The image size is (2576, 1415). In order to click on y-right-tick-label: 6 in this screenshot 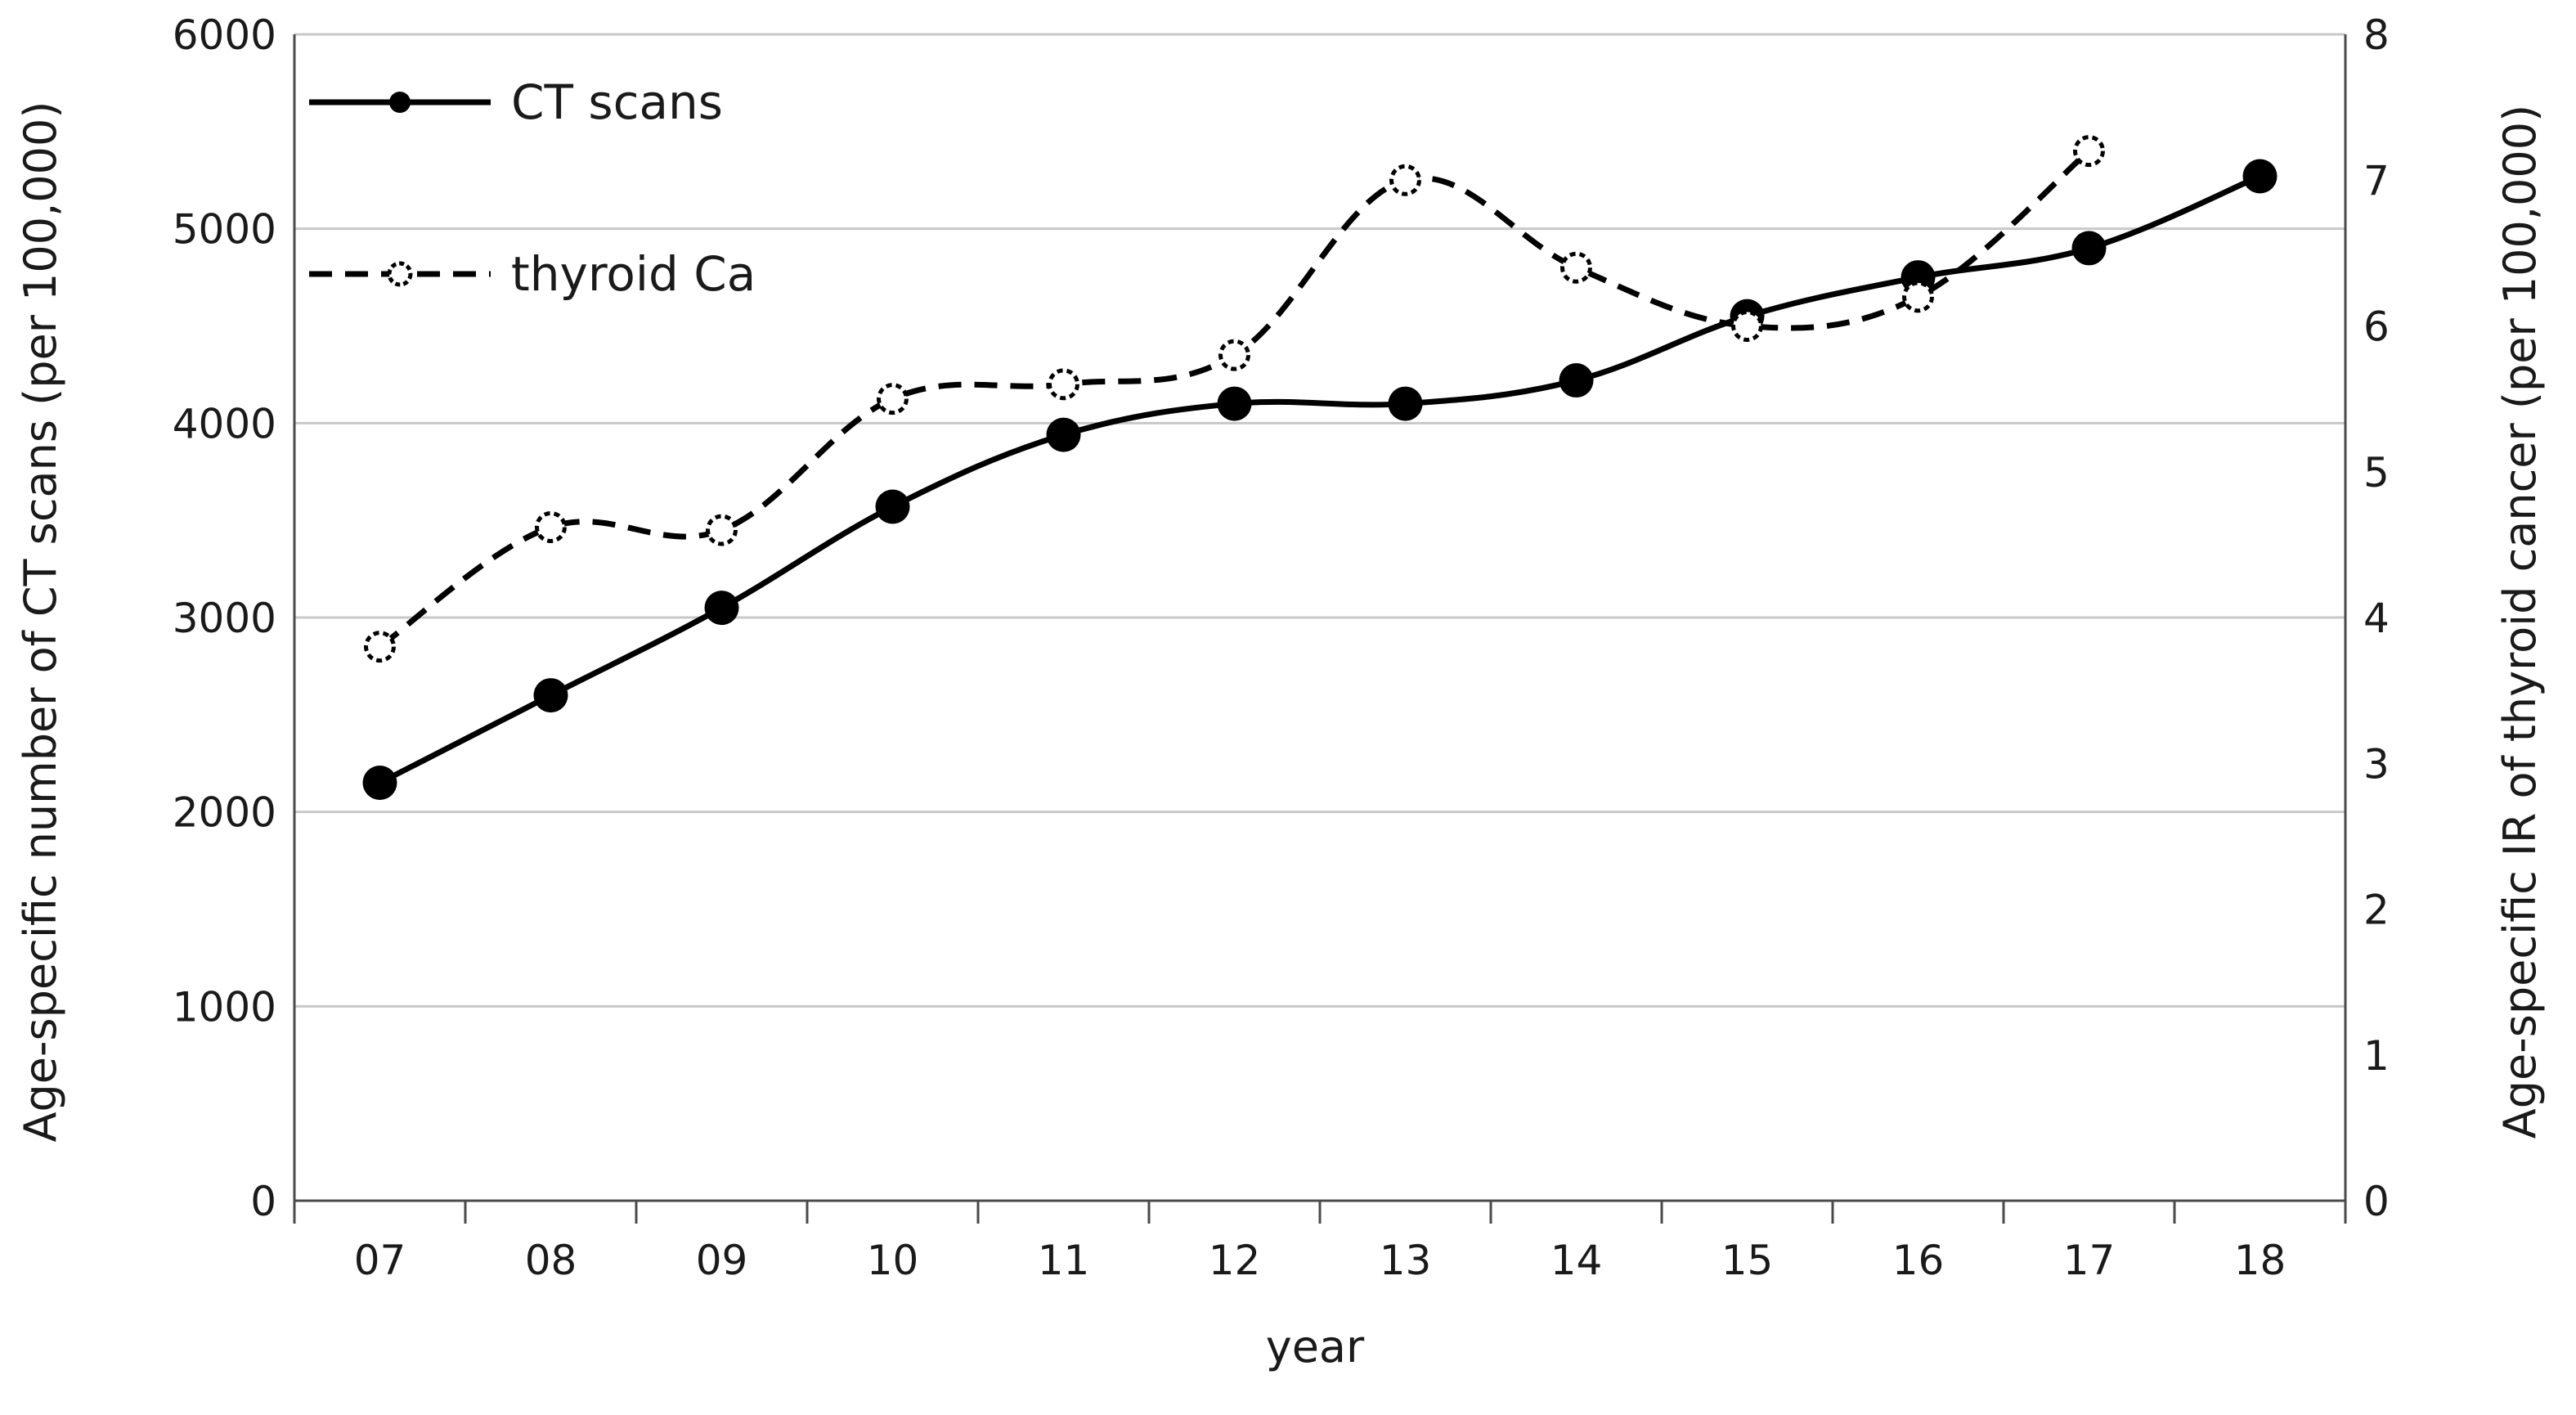, I will do `click(2376, 327)`.